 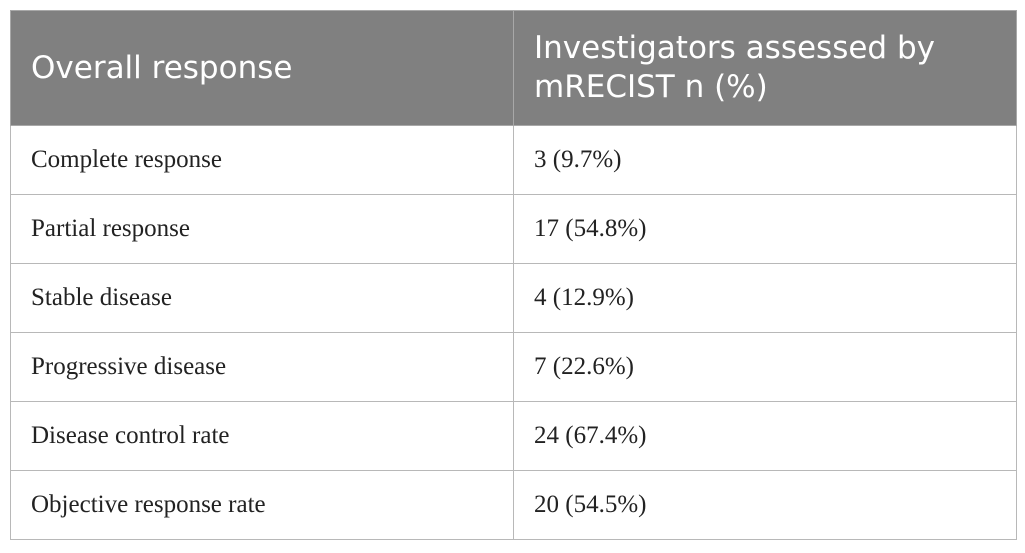 What do you see at coordinates (765, 298) in the screenshot?
I see `row-value: 4 (12.9%)` at bounding box center [765, 298].